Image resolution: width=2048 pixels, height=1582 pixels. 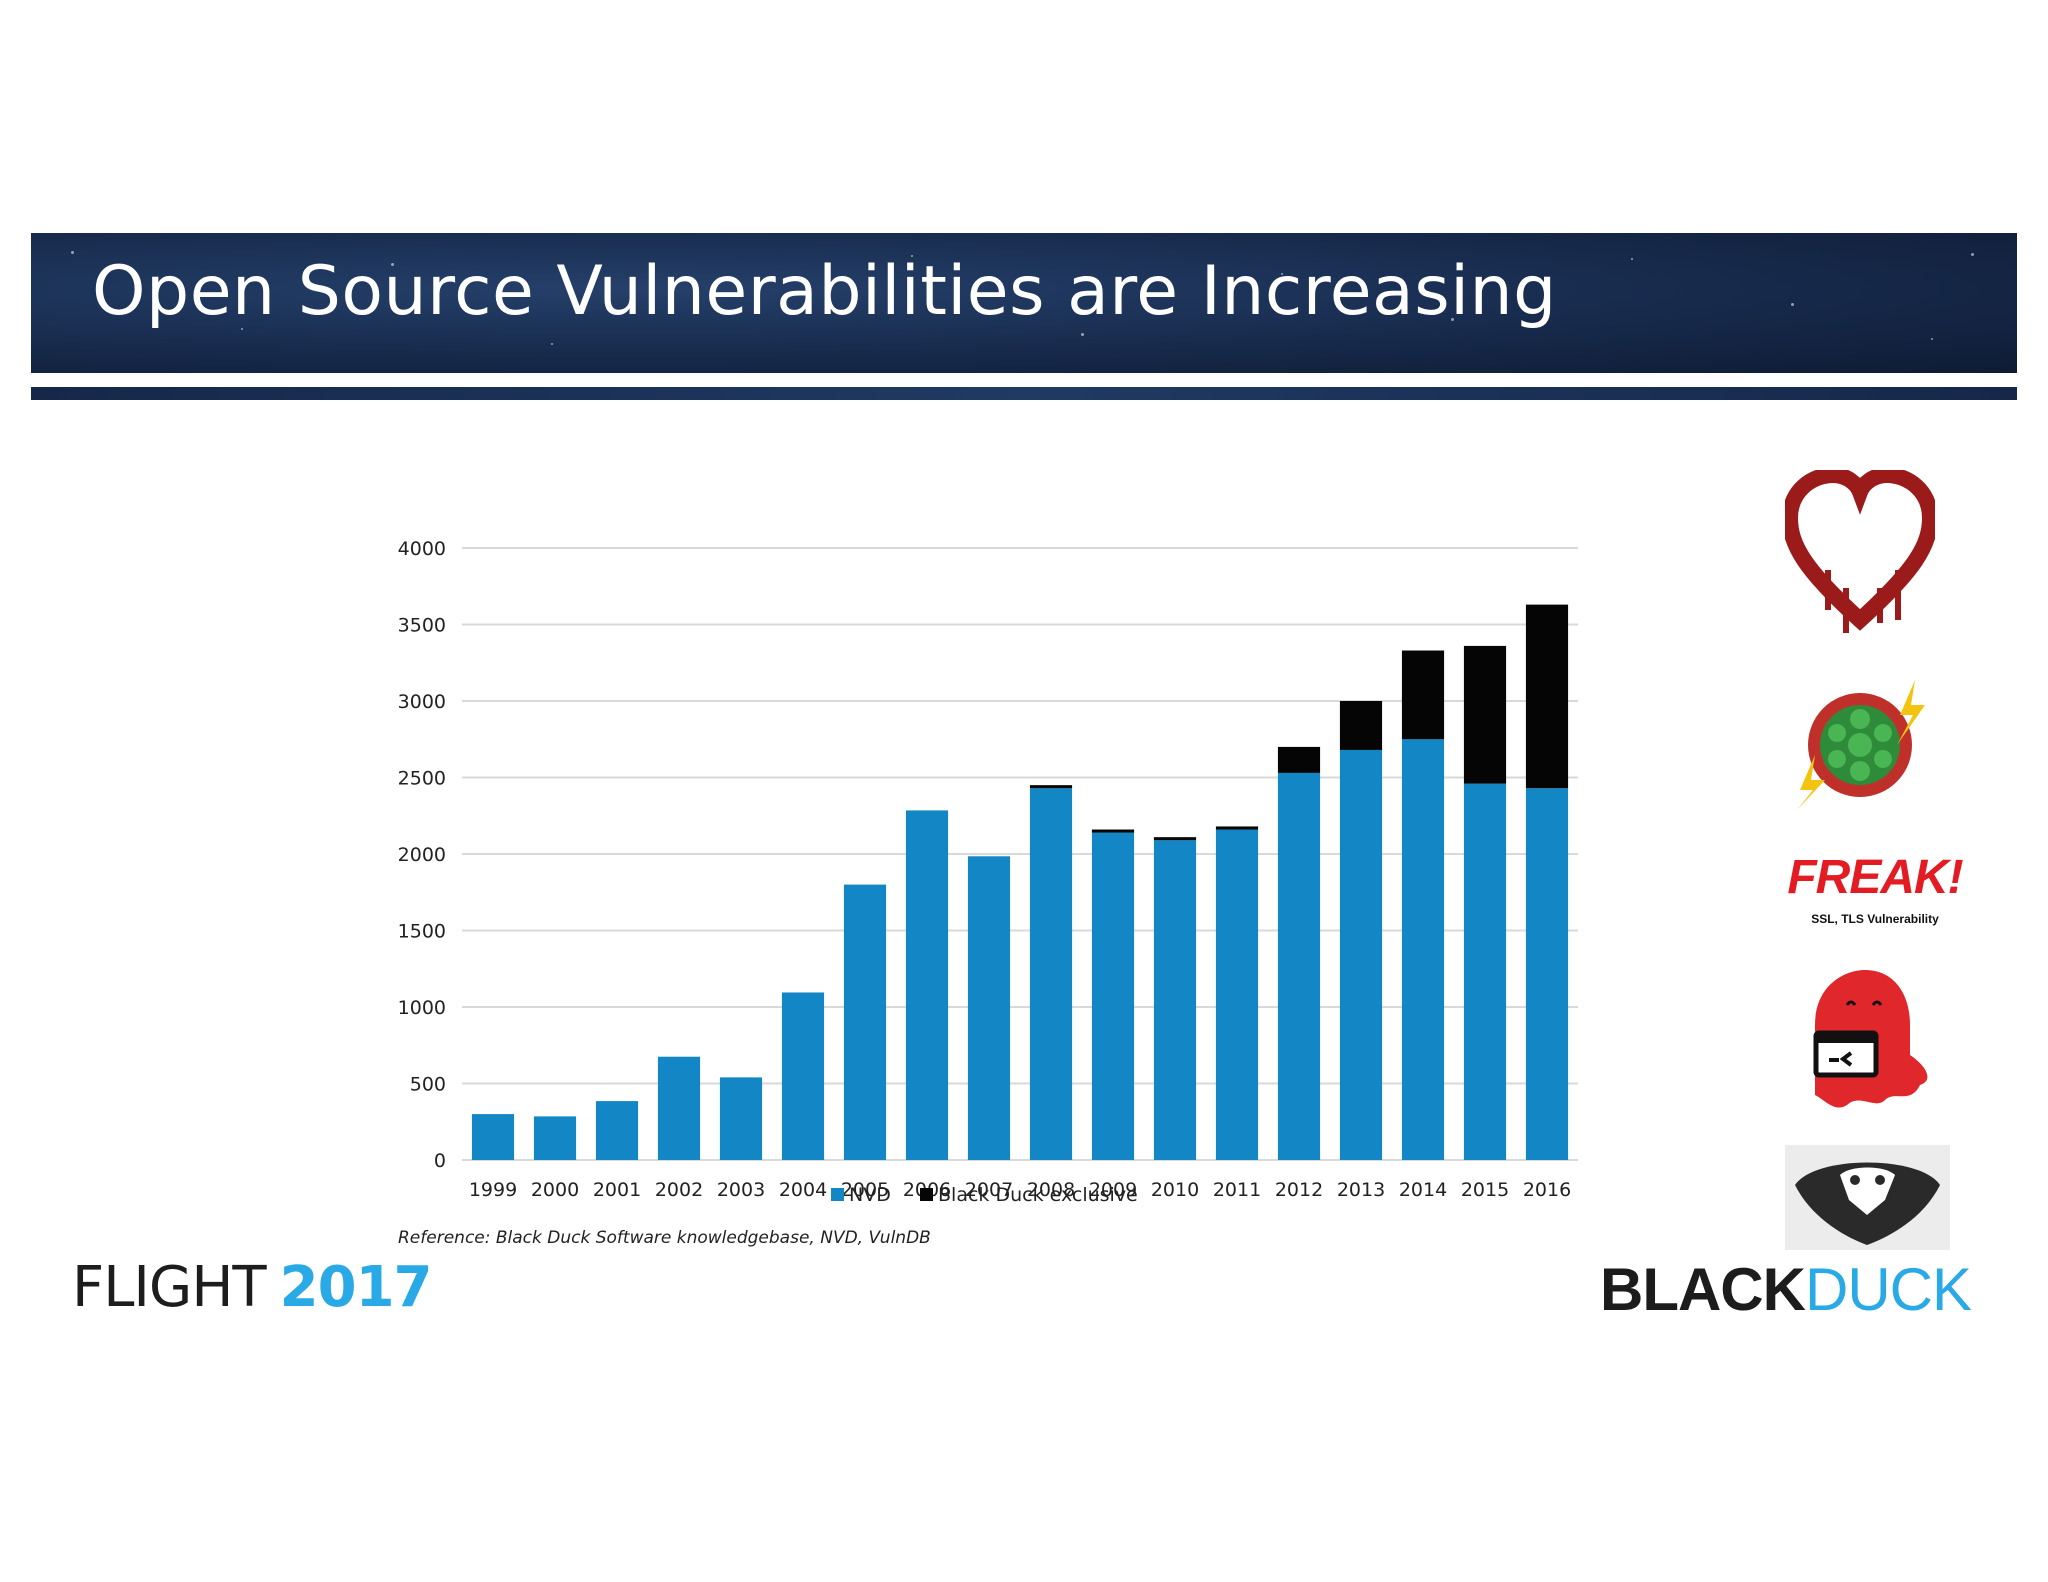 I want to click on bar-black-duck-exclusive-2016, so click(x=1547, y=696).